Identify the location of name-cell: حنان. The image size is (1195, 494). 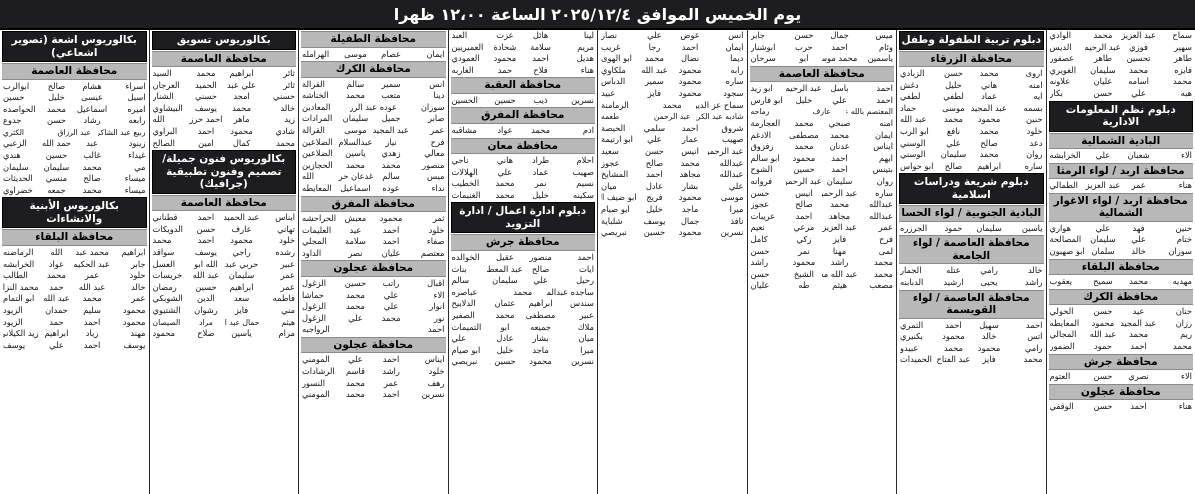
(1174, 312).